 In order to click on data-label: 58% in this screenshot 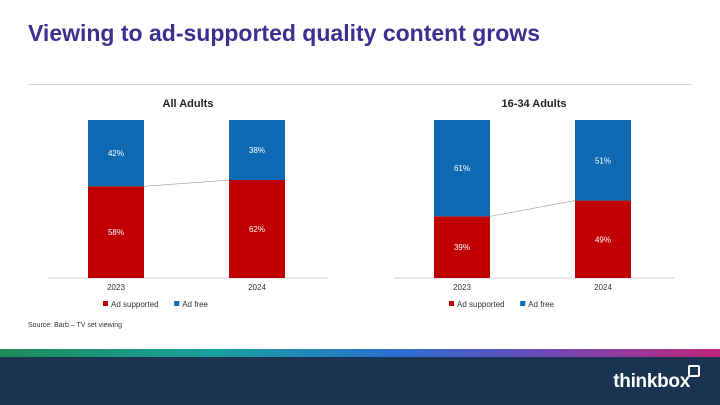, I will do `click(116, 232)`.